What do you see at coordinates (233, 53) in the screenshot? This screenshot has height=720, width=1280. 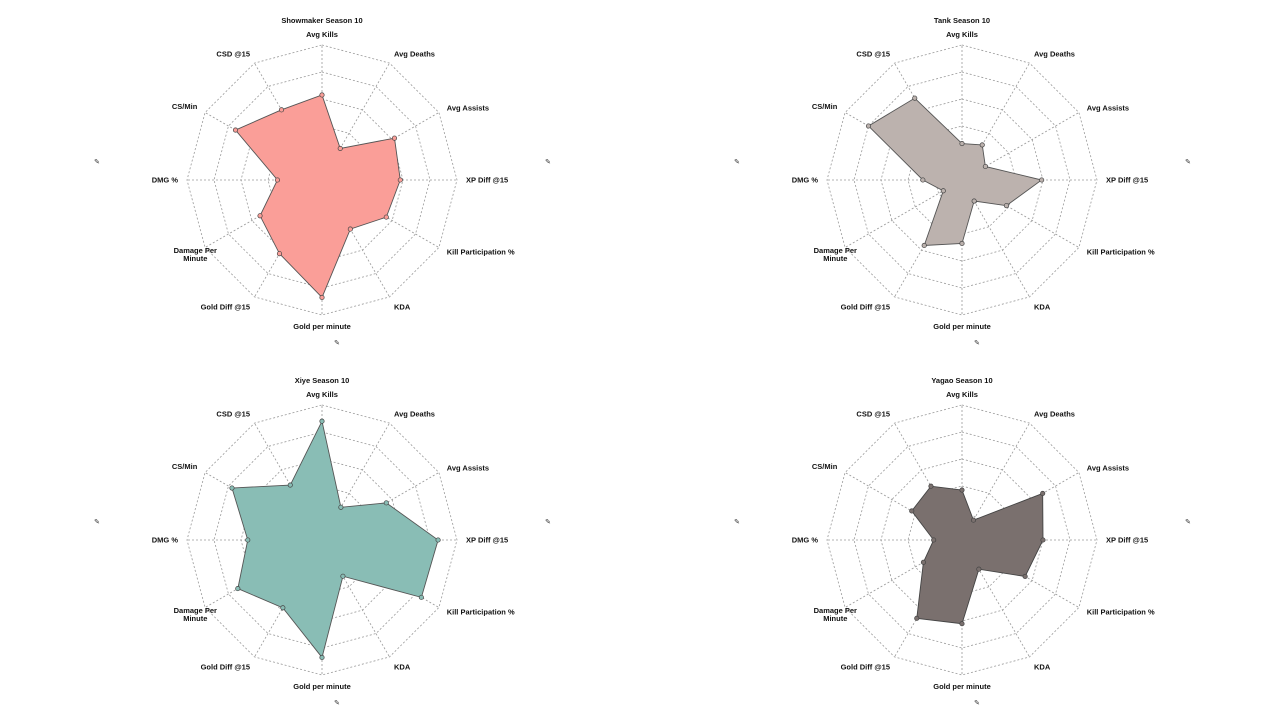 I see `axis-label: CSD @15` at bounding box center [233, 53].